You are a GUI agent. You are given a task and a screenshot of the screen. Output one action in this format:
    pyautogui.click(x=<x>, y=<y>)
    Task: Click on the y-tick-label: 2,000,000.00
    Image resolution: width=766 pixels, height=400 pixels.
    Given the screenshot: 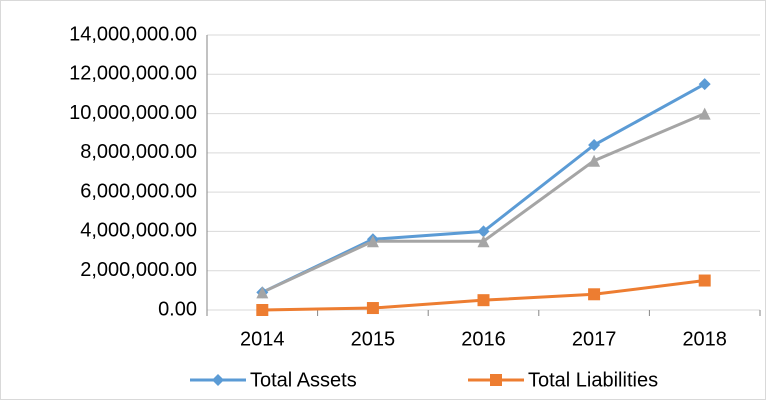 What is the action you would take?
    pyautogui.click(x=138, y=270)
    